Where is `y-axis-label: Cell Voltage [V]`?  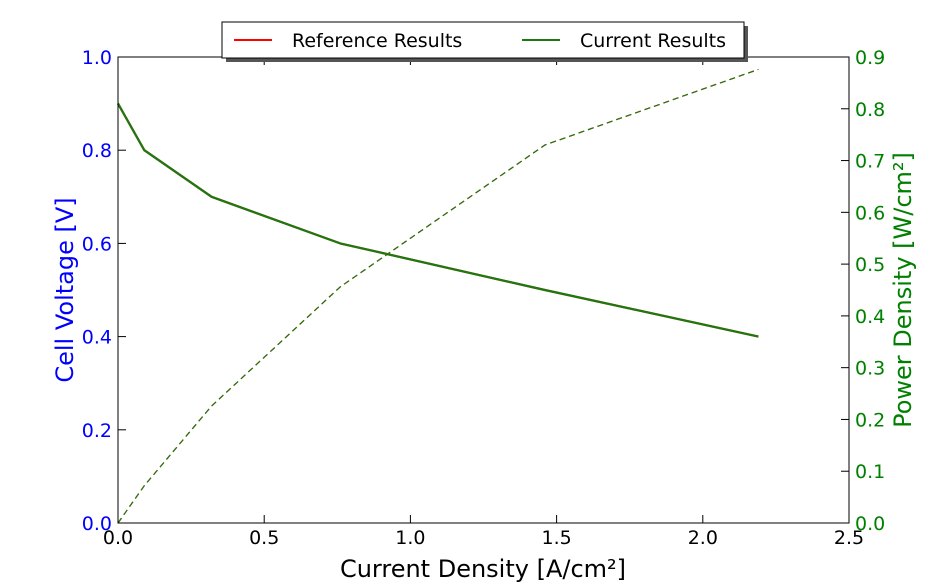
y-axis-label: Cell Voltage [V] is located at coordinates (65, 289).